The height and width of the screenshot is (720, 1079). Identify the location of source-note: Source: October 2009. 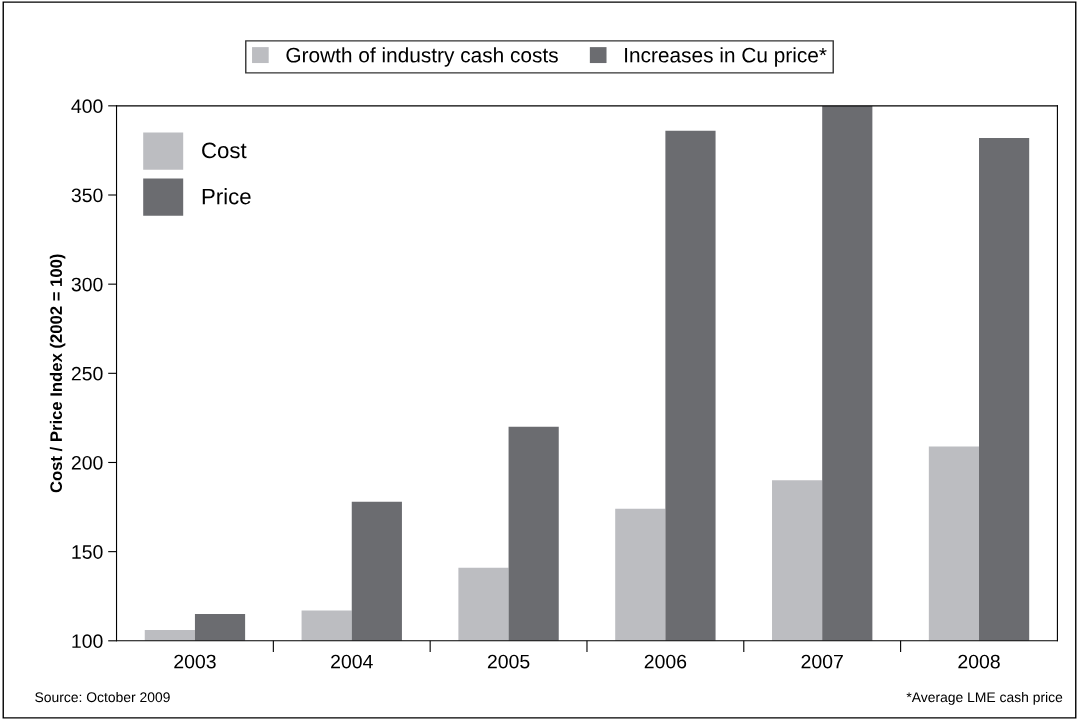
(102, 697).